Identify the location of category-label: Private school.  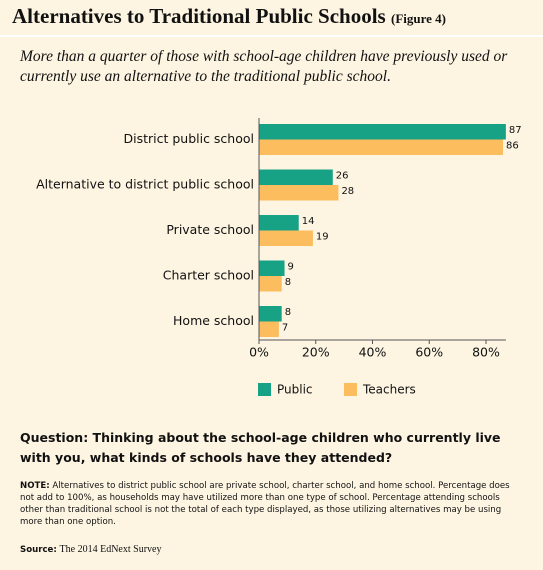
(210, 229).